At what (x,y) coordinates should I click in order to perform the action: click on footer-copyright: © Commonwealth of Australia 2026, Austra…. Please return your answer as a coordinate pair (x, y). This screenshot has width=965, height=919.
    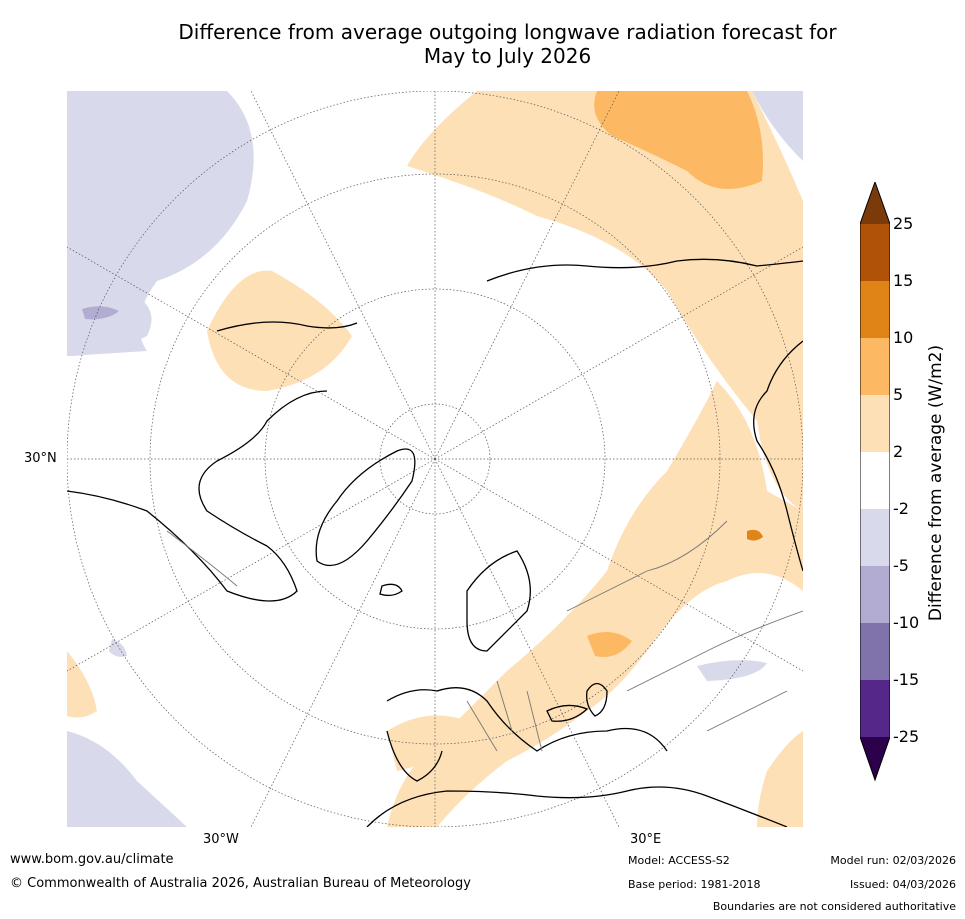
    Looking at the image, I should click on (240, 883).